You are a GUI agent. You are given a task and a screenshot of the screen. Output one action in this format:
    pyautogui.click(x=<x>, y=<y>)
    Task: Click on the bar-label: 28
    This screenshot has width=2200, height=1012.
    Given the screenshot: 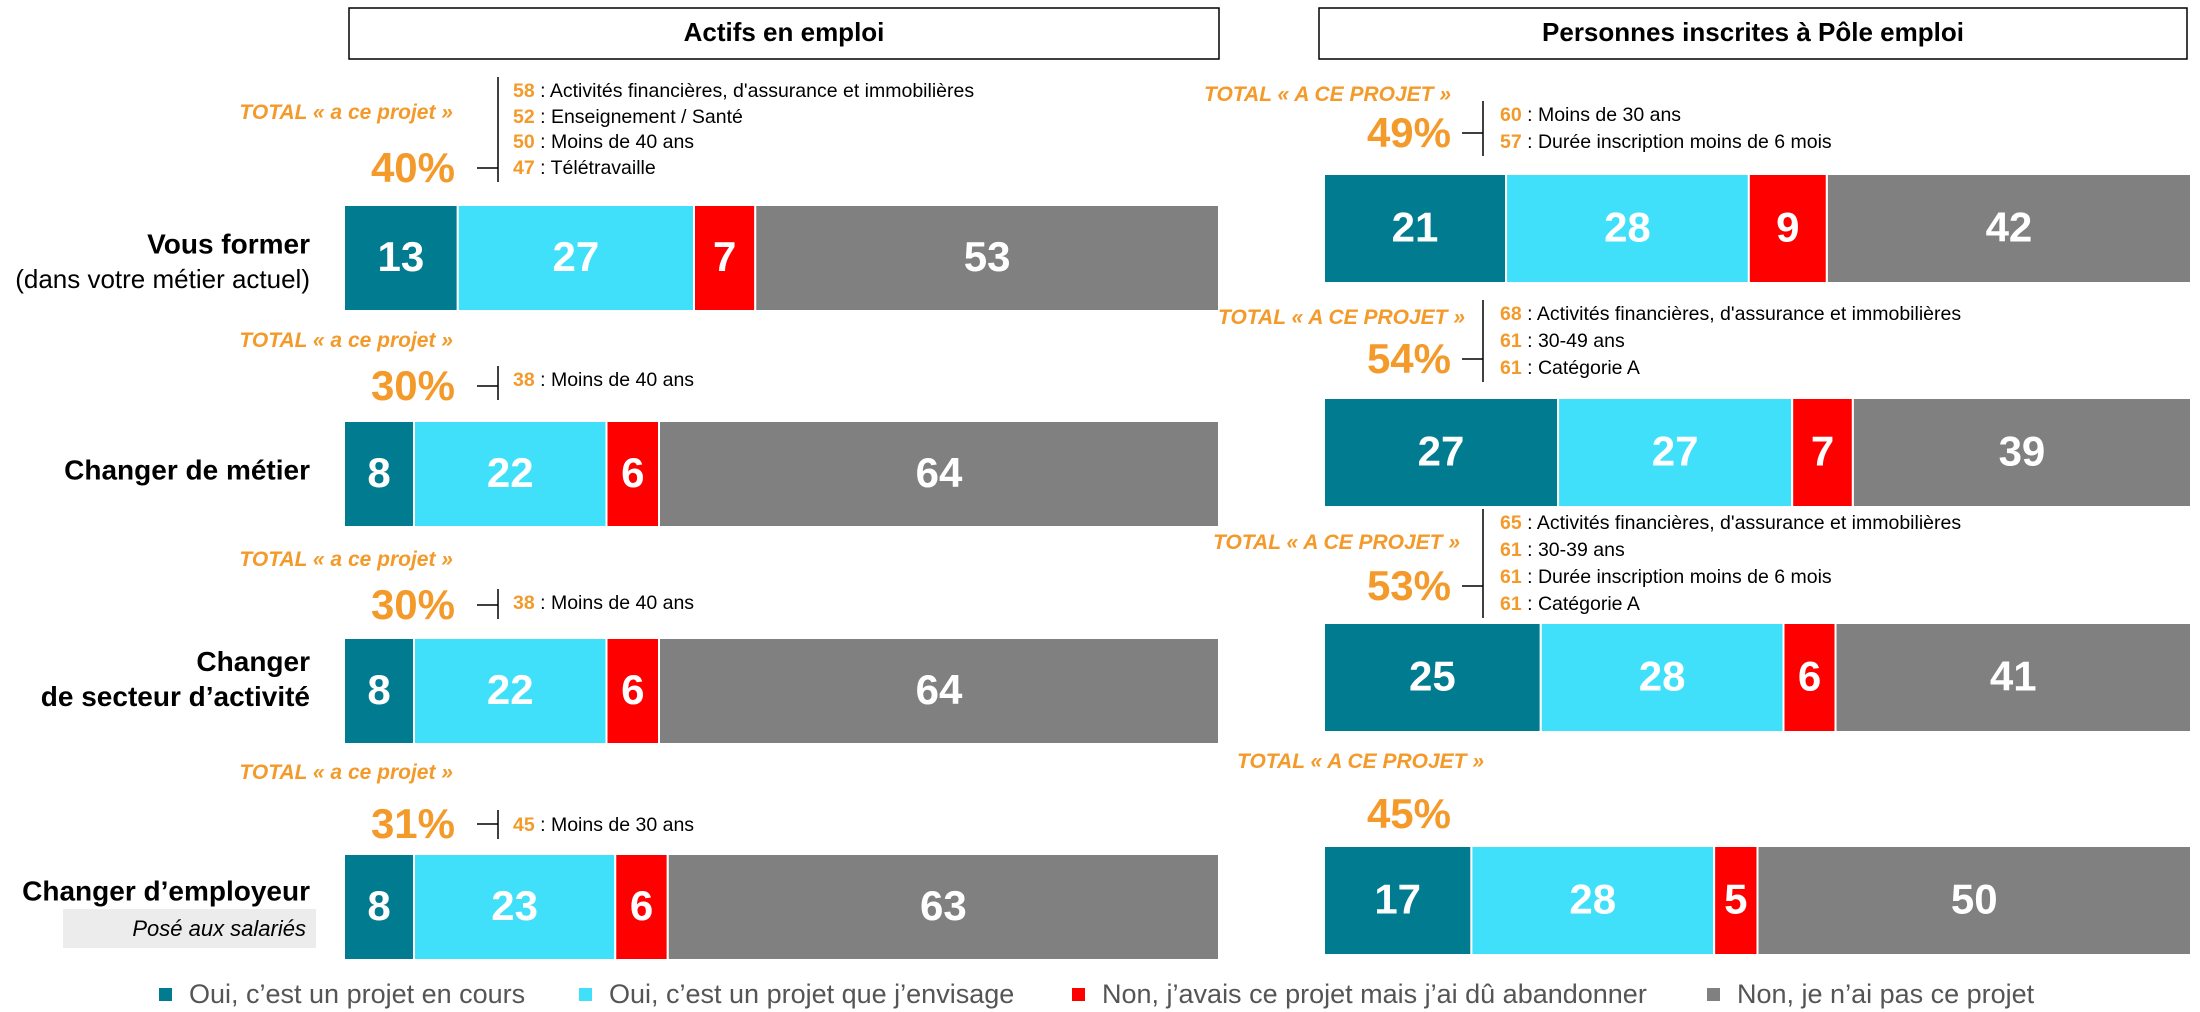 What is the action you would take?
    pyautogui.click(x=1627, y=227)
    